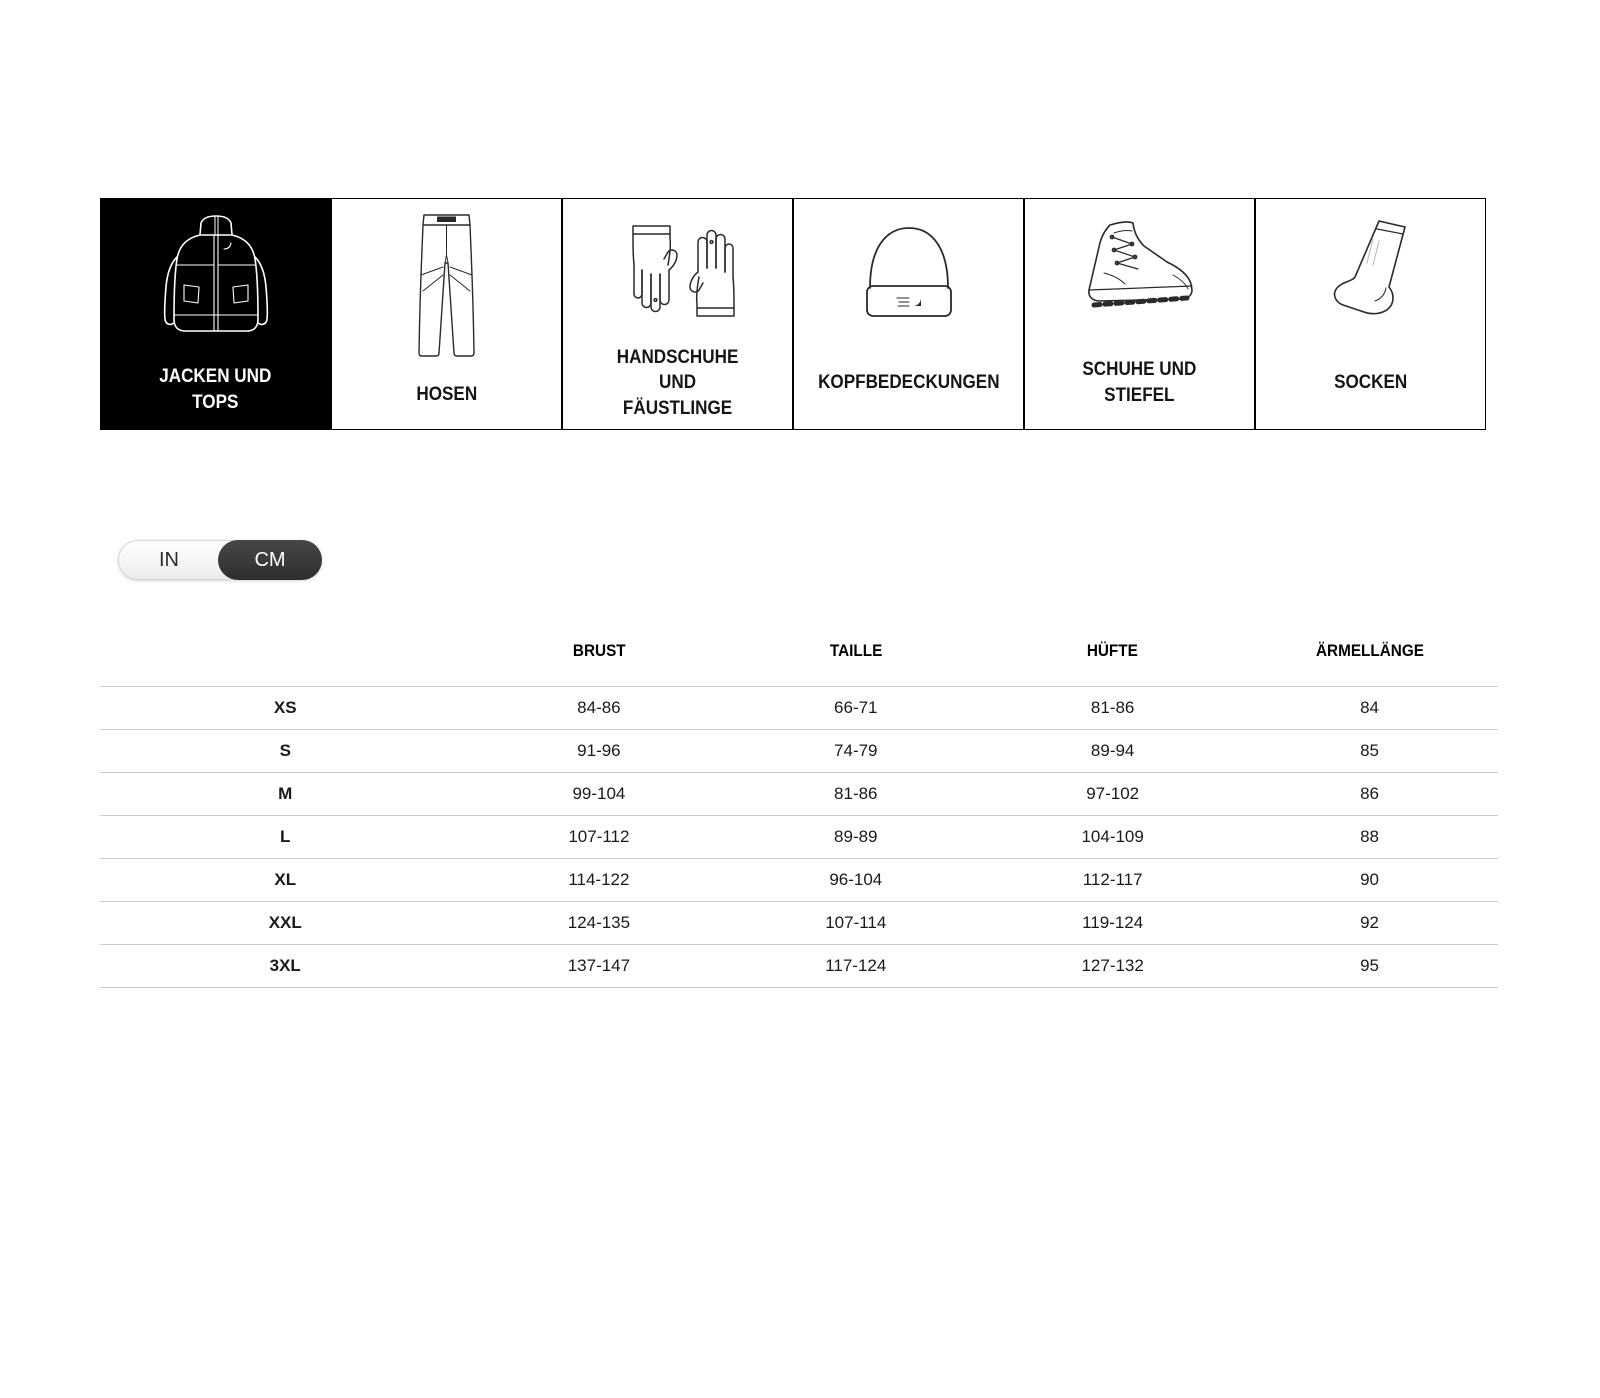  What do you see at coordinates (856, 751) in the screenshot?
I see `value-cell: 74-79` at bounding box center [856, 751].